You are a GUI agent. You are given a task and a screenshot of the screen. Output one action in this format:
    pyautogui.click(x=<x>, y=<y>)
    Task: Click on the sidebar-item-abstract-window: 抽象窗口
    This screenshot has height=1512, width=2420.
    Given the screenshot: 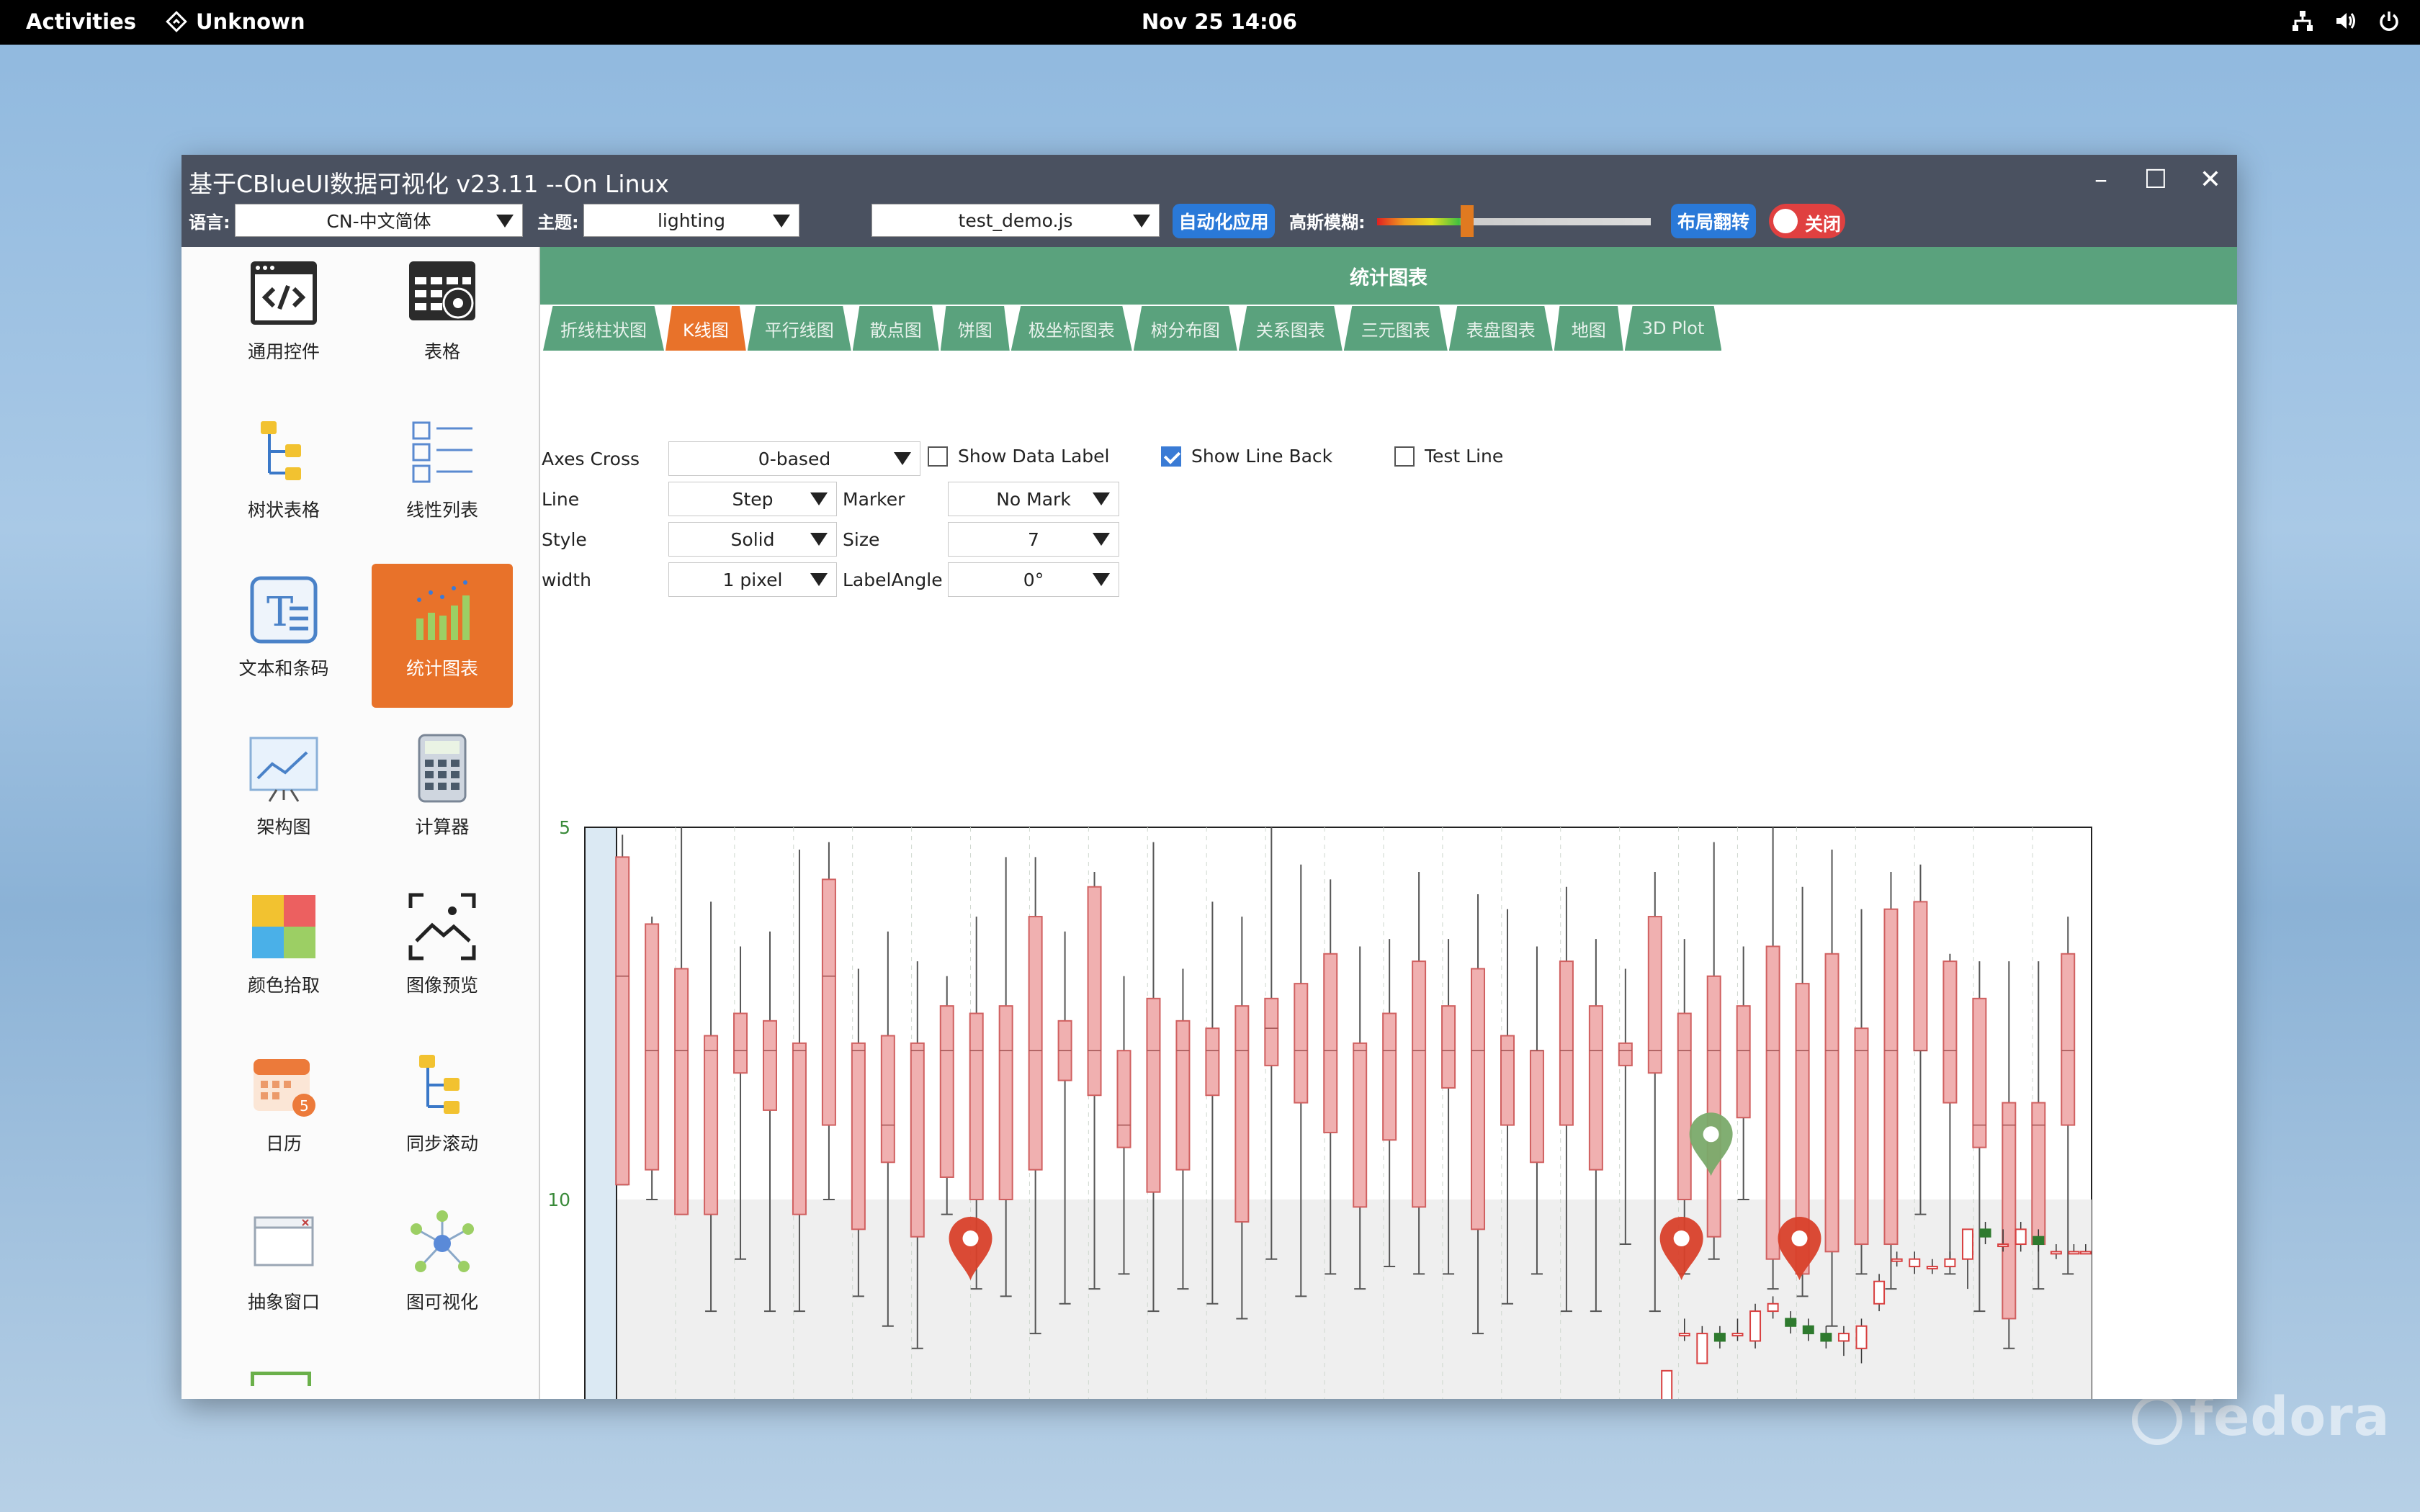 What is the action you would take?
    pyautogui.click(x=283, y=1269)
    